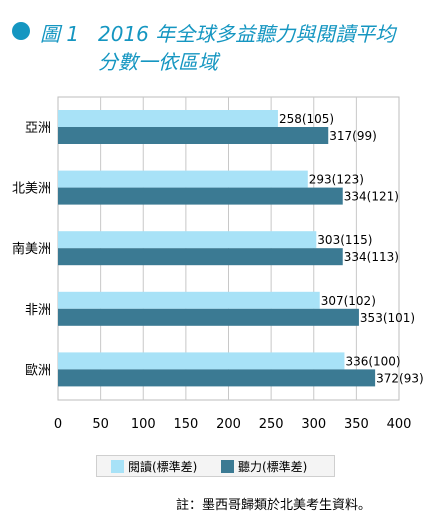  I want to click on data-label: 293(123), so click(336, 180).